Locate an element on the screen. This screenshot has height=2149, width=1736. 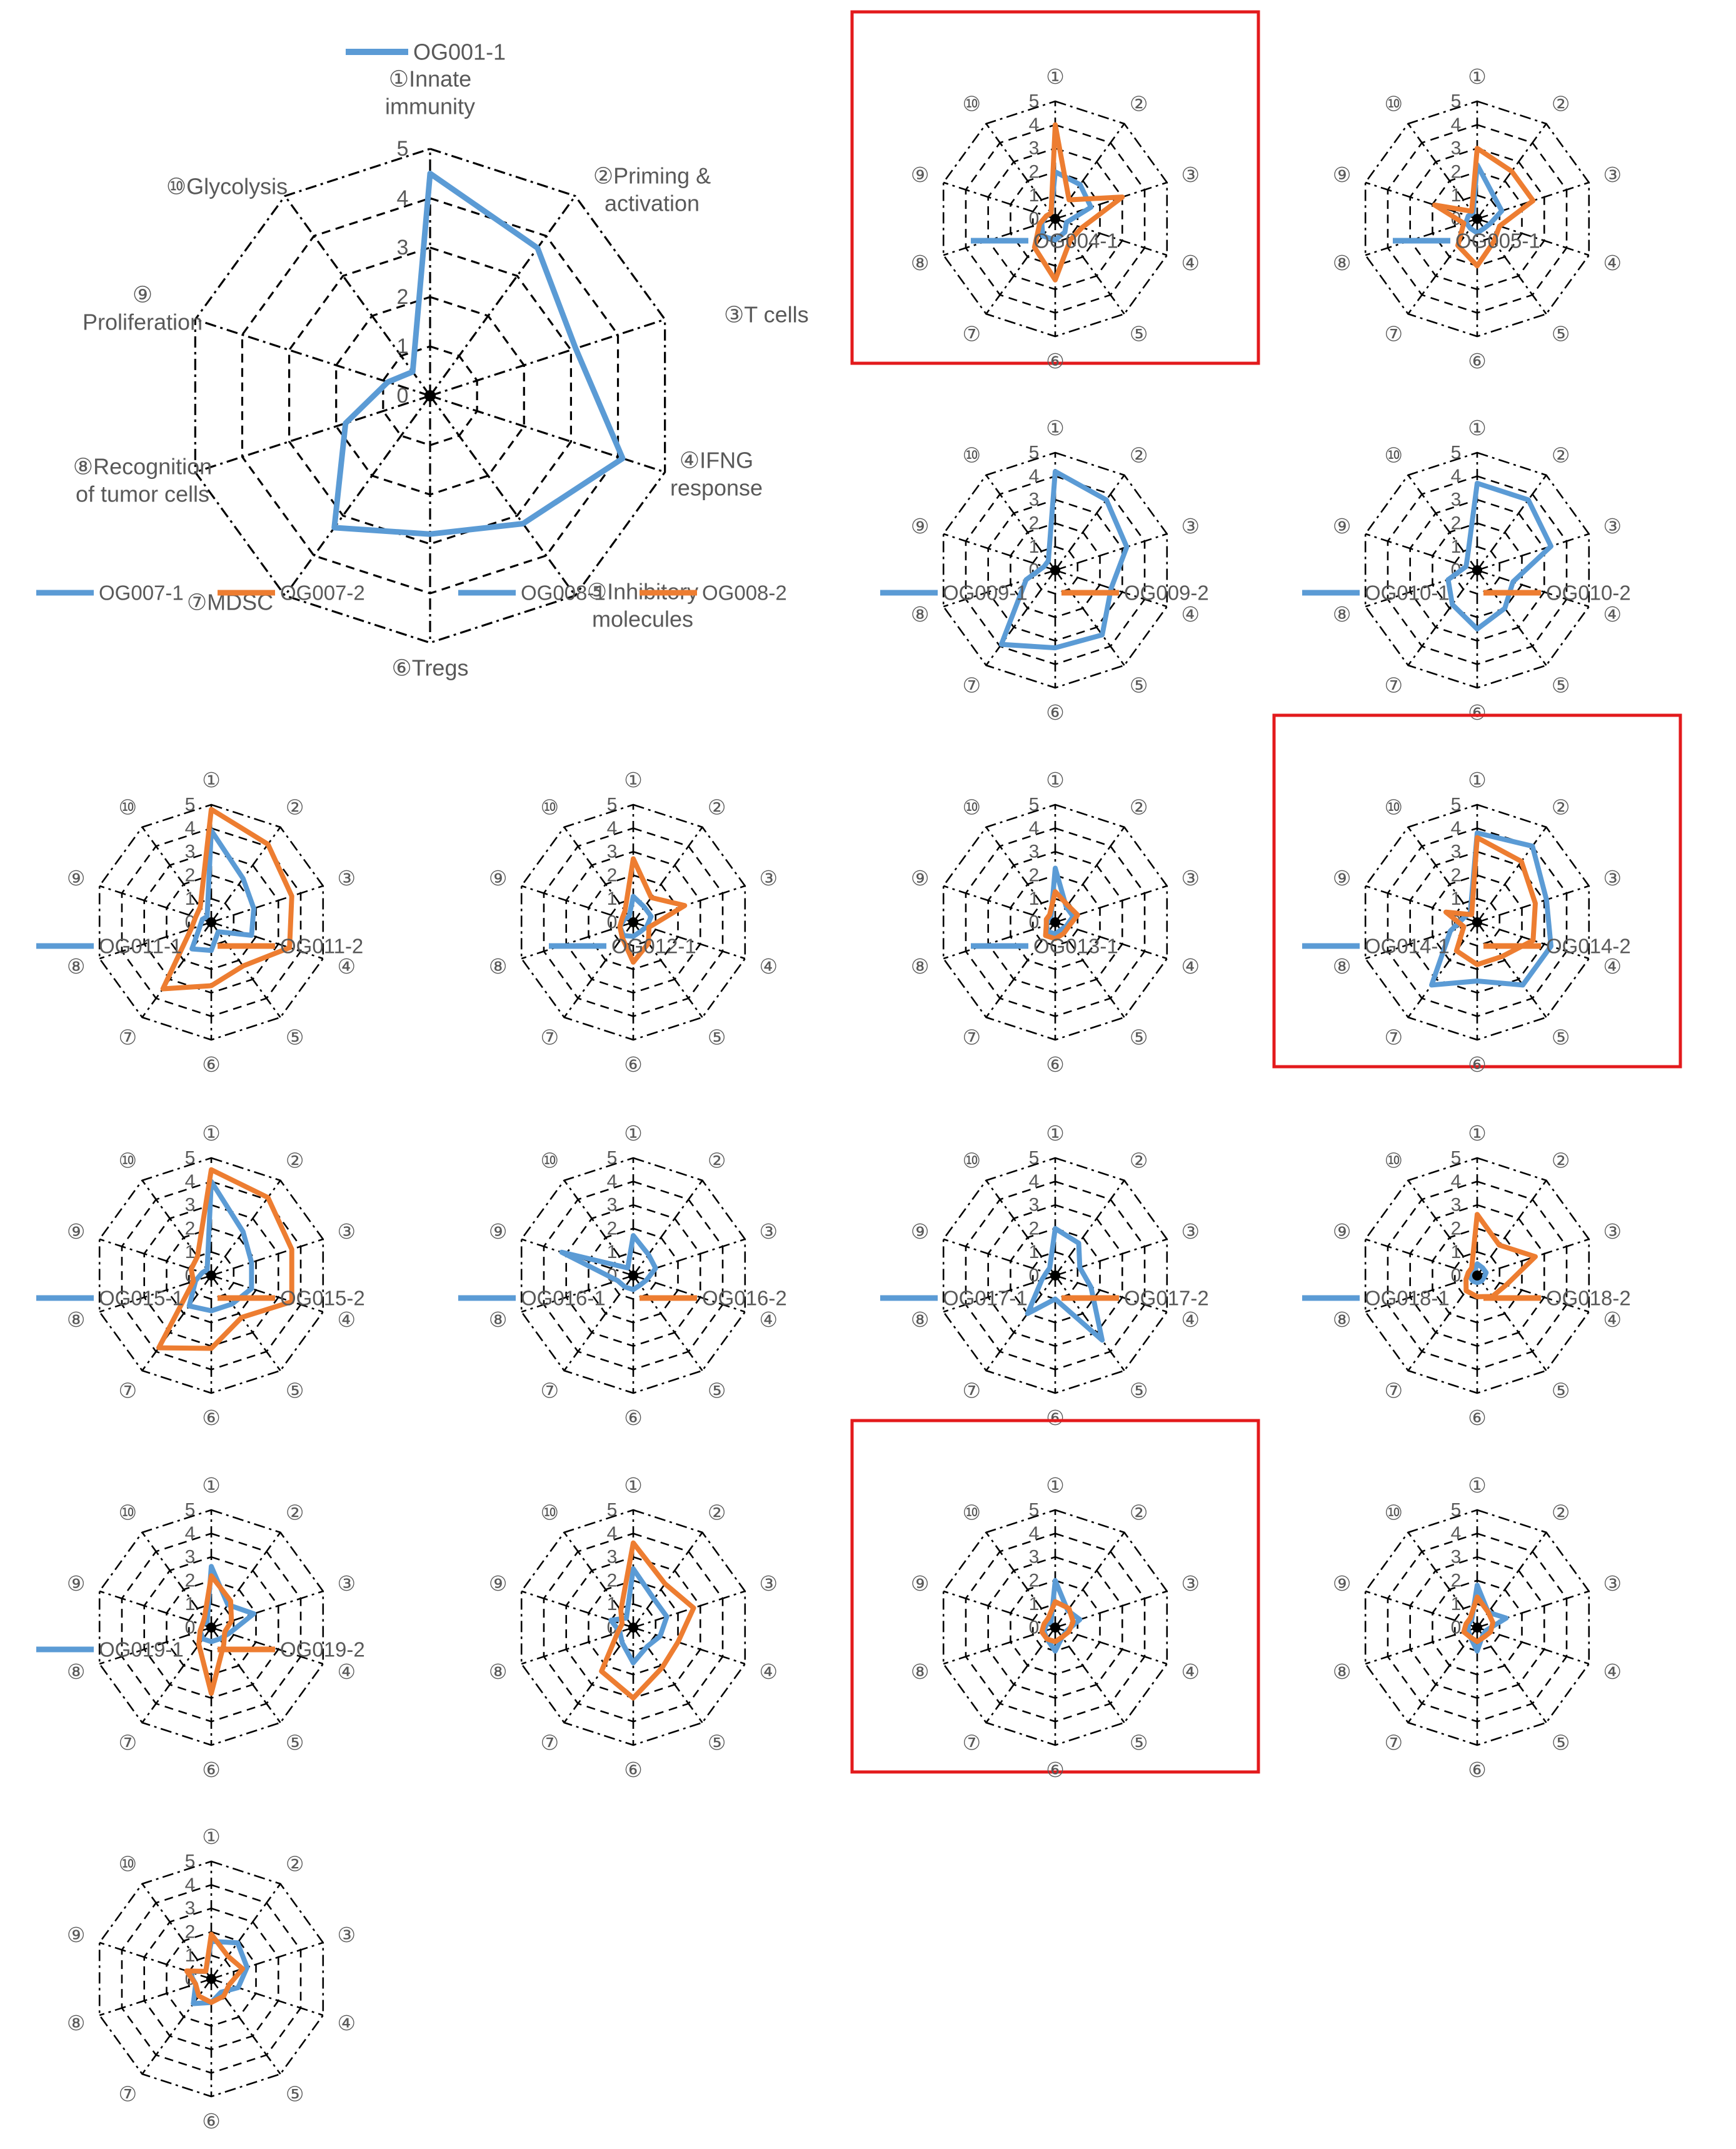
legend-label: OG017-2 is located at coordinates (1166, 1299).